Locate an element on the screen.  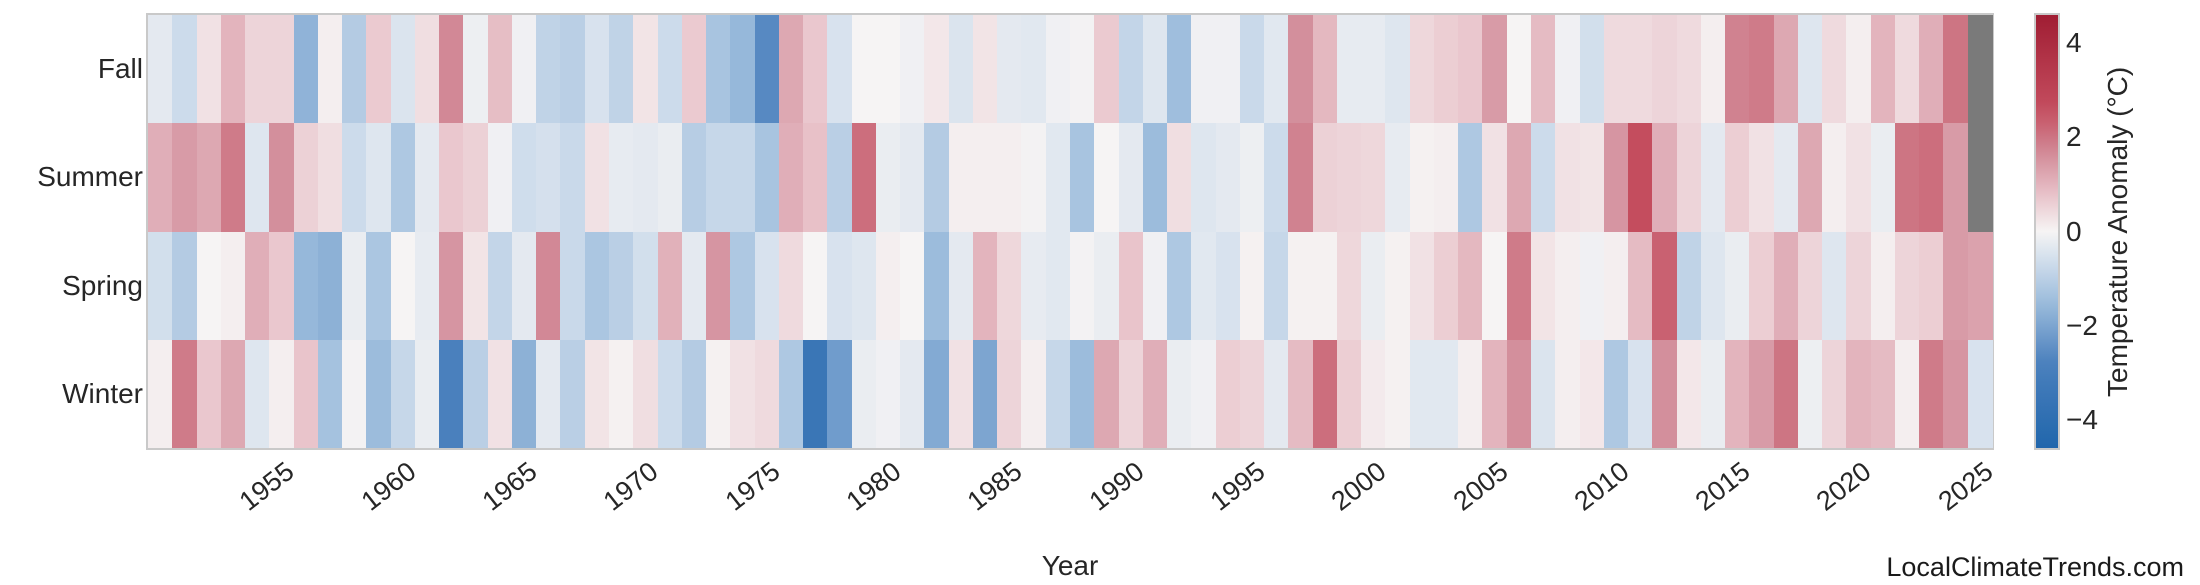
x-tick-label: 1975 is located at coordinates (752, 486).